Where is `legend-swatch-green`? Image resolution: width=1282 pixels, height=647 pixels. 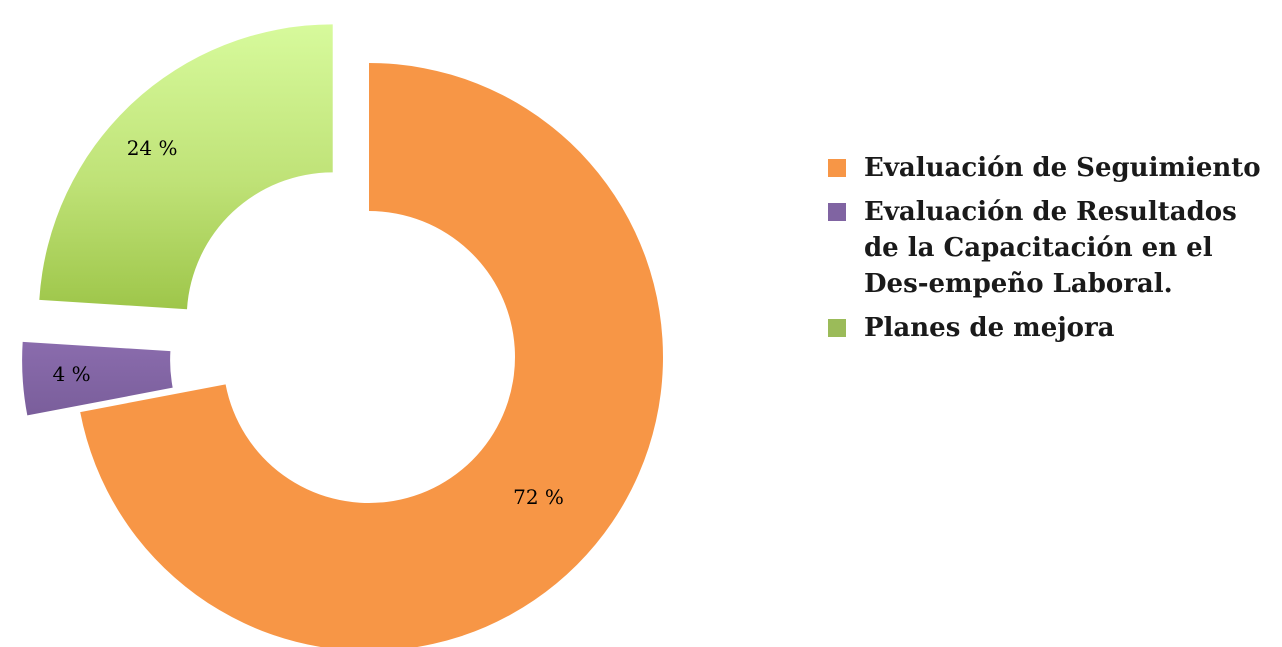 legend-swatch-green is located at coordinates (837, 328).